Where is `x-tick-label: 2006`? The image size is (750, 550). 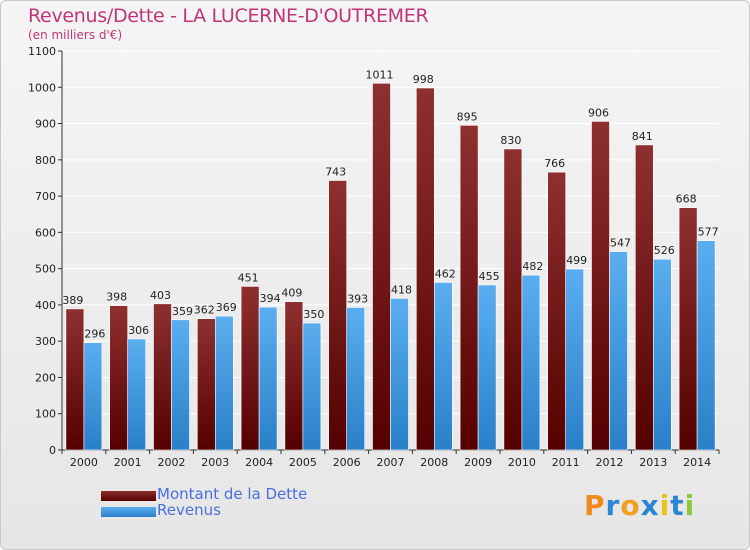 x-tick-label: 2006 is located at coordinates (347, 462).